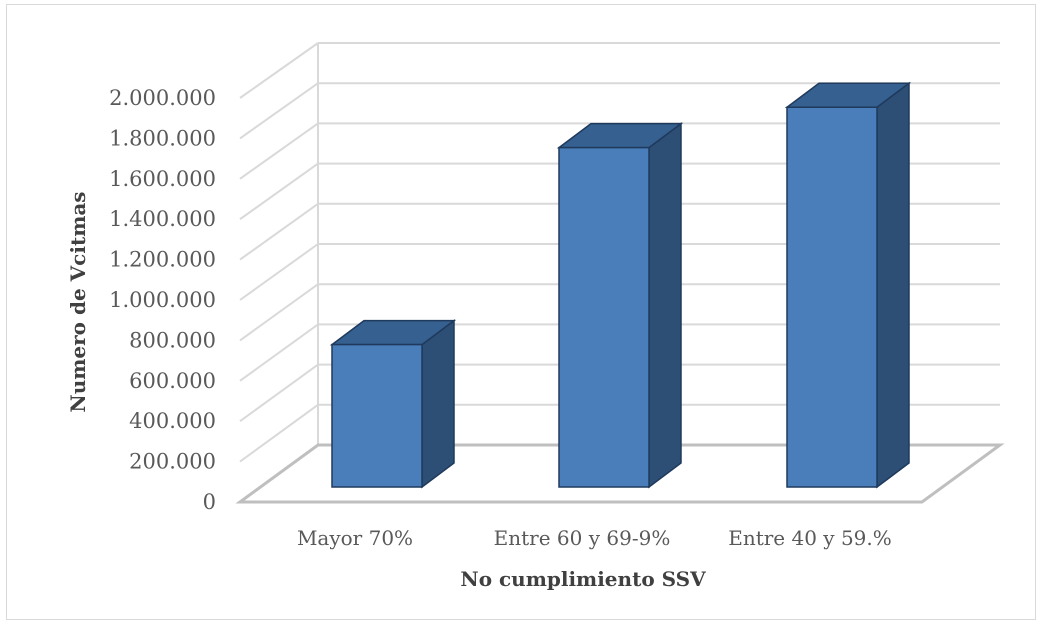 Image resolution: width=1044 pixels, height=626 pixels. I want to click on x-axis-title: No cumplimiento SSV, so click(583, 579).